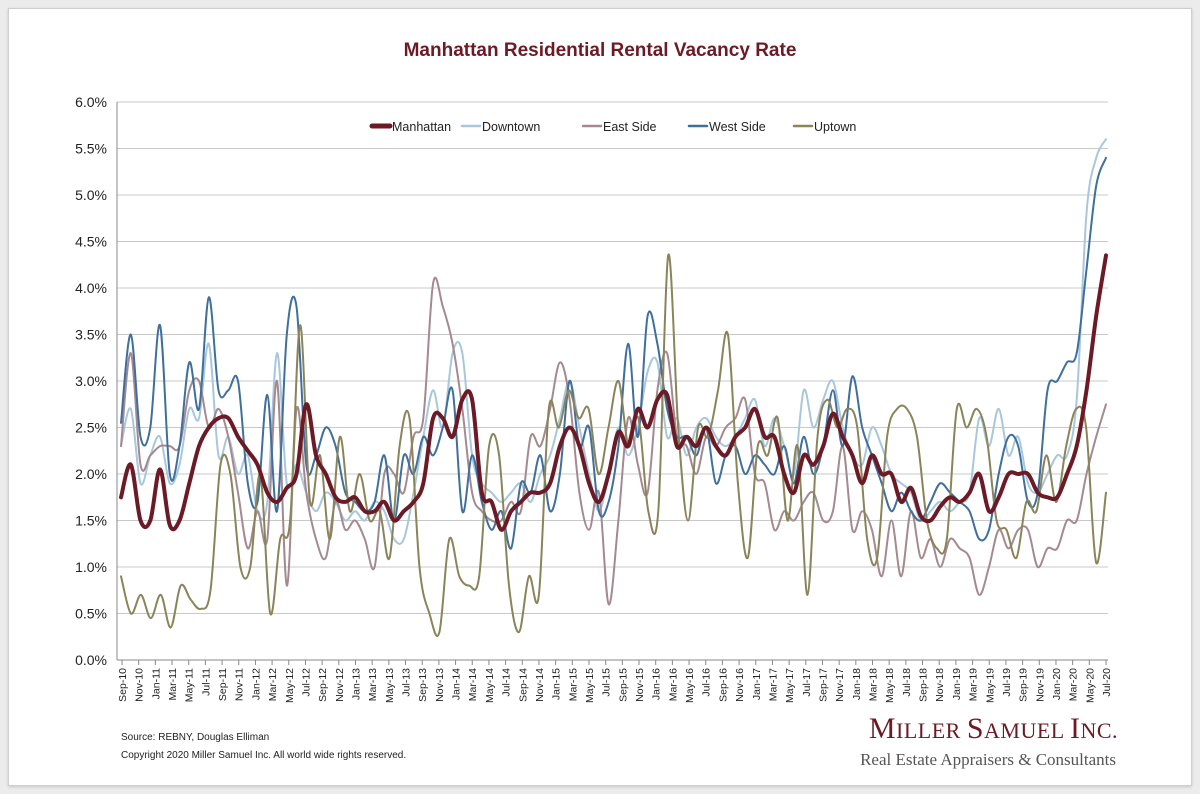 Image resolution: width=1200 pixels, height=794 pixels. What do you see at coordinates (823, 685) in the screenshot?
I see `x-tick-label: Sep-17` at bounding box center [823, 685].